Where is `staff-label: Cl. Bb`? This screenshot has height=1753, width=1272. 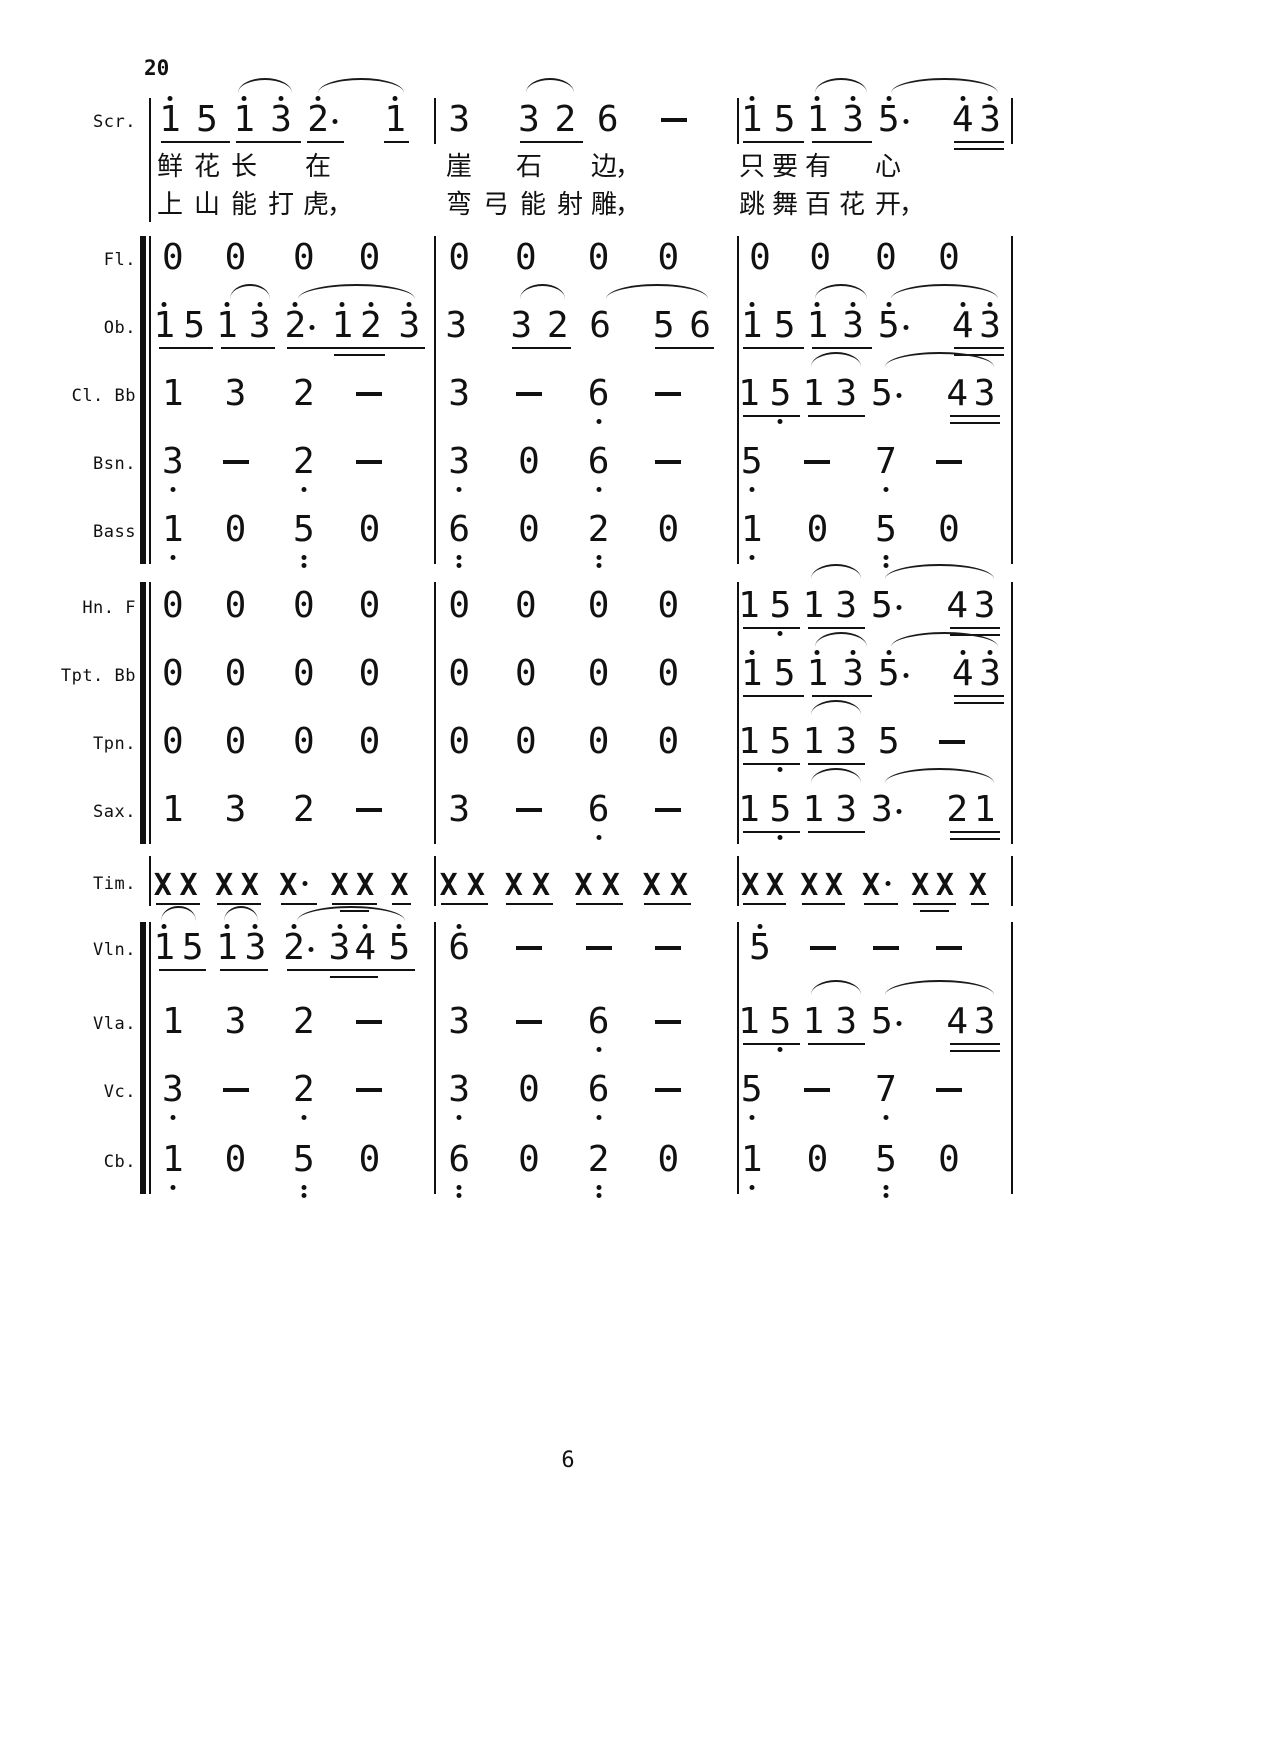
staff-label: Cl. Bb is located at coordinates (103, 396).